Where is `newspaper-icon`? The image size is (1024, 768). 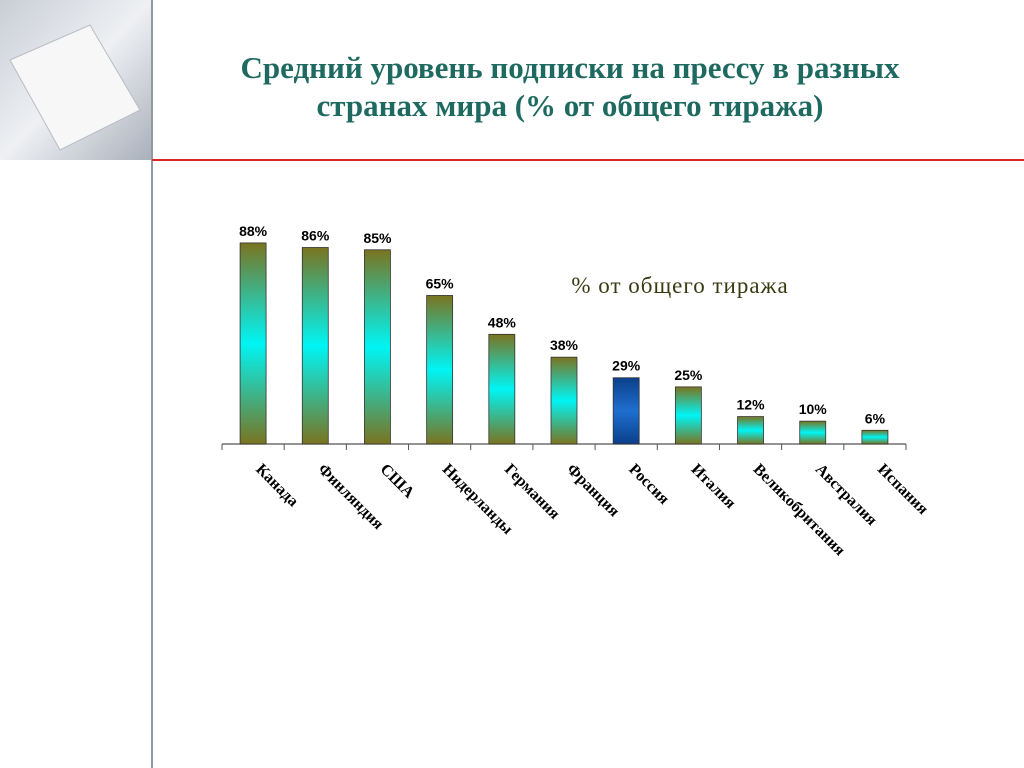 newspaper-icon is located at coordinates (75, 87).